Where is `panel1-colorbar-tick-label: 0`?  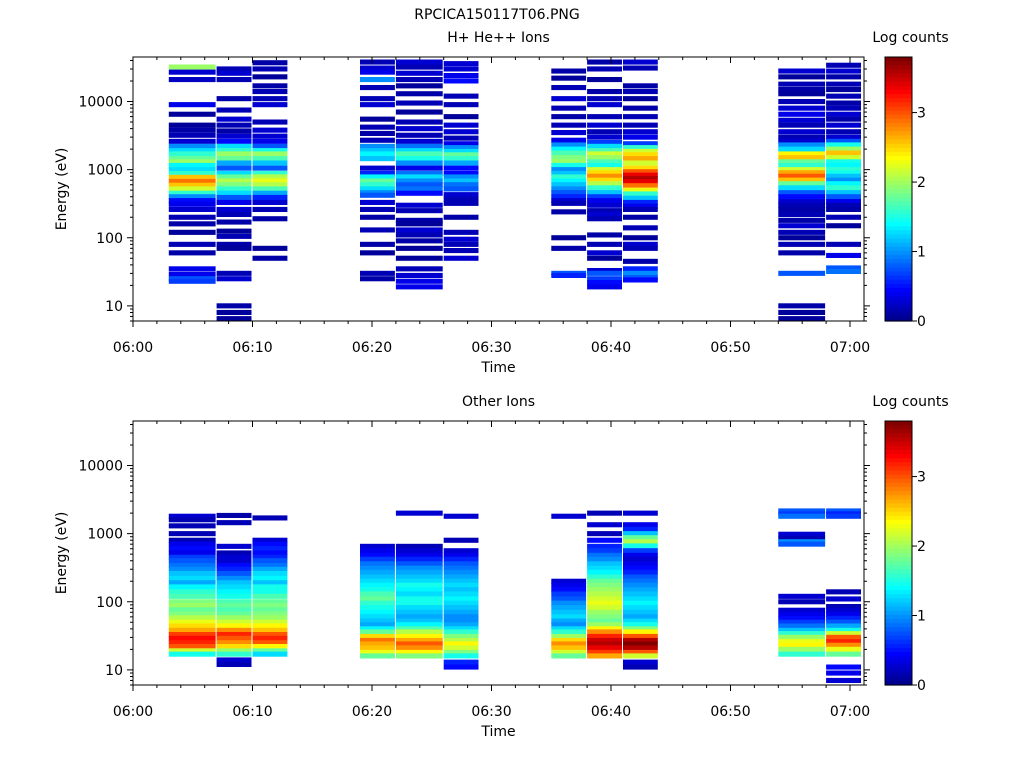 panel1-colorbar-tick-label: 0 is located at coordinates (921, 322).